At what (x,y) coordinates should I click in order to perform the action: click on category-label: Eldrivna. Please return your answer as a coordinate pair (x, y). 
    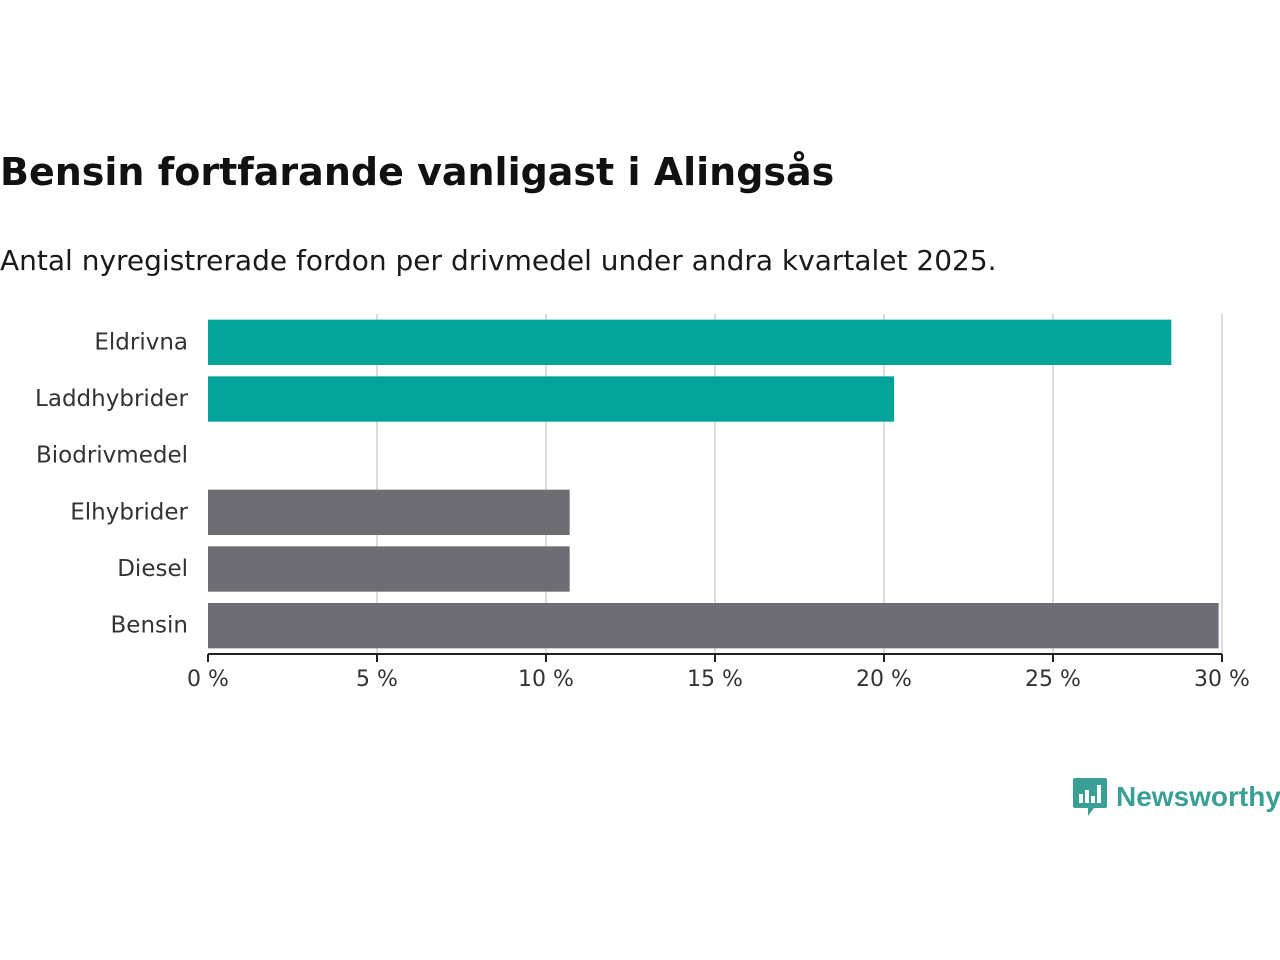
    Looking at the image, I should click on (141, 342).